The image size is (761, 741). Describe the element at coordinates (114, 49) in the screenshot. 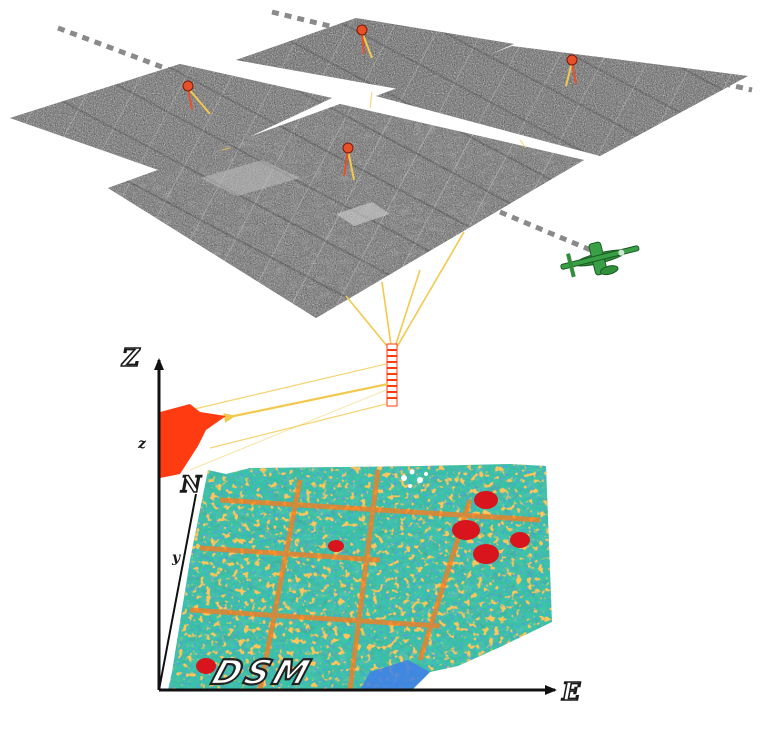

I see `flight-line-left` at that location.